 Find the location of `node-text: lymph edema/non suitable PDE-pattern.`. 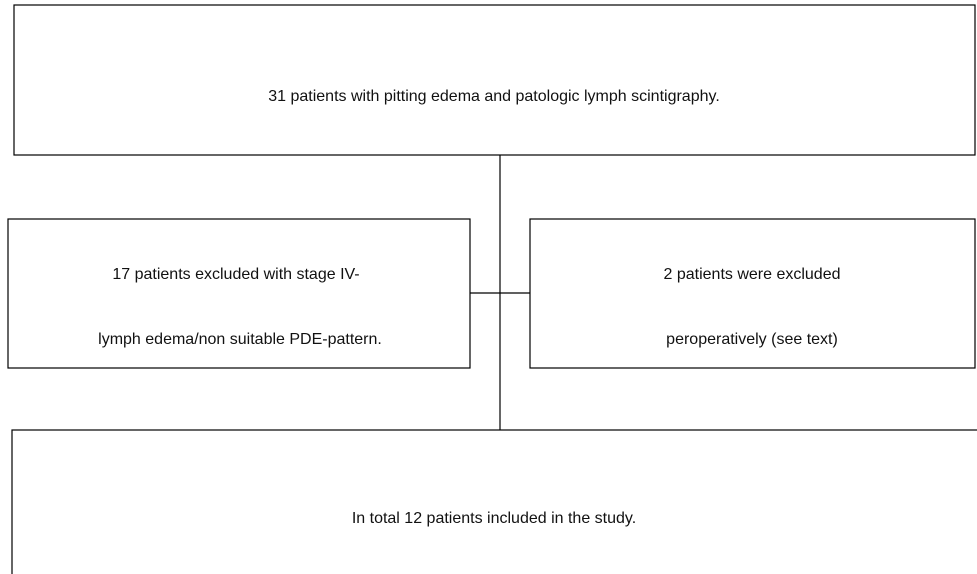

node-text: lymph edema/non suitable PDE-pattern. is located at coordinates (240, 339).